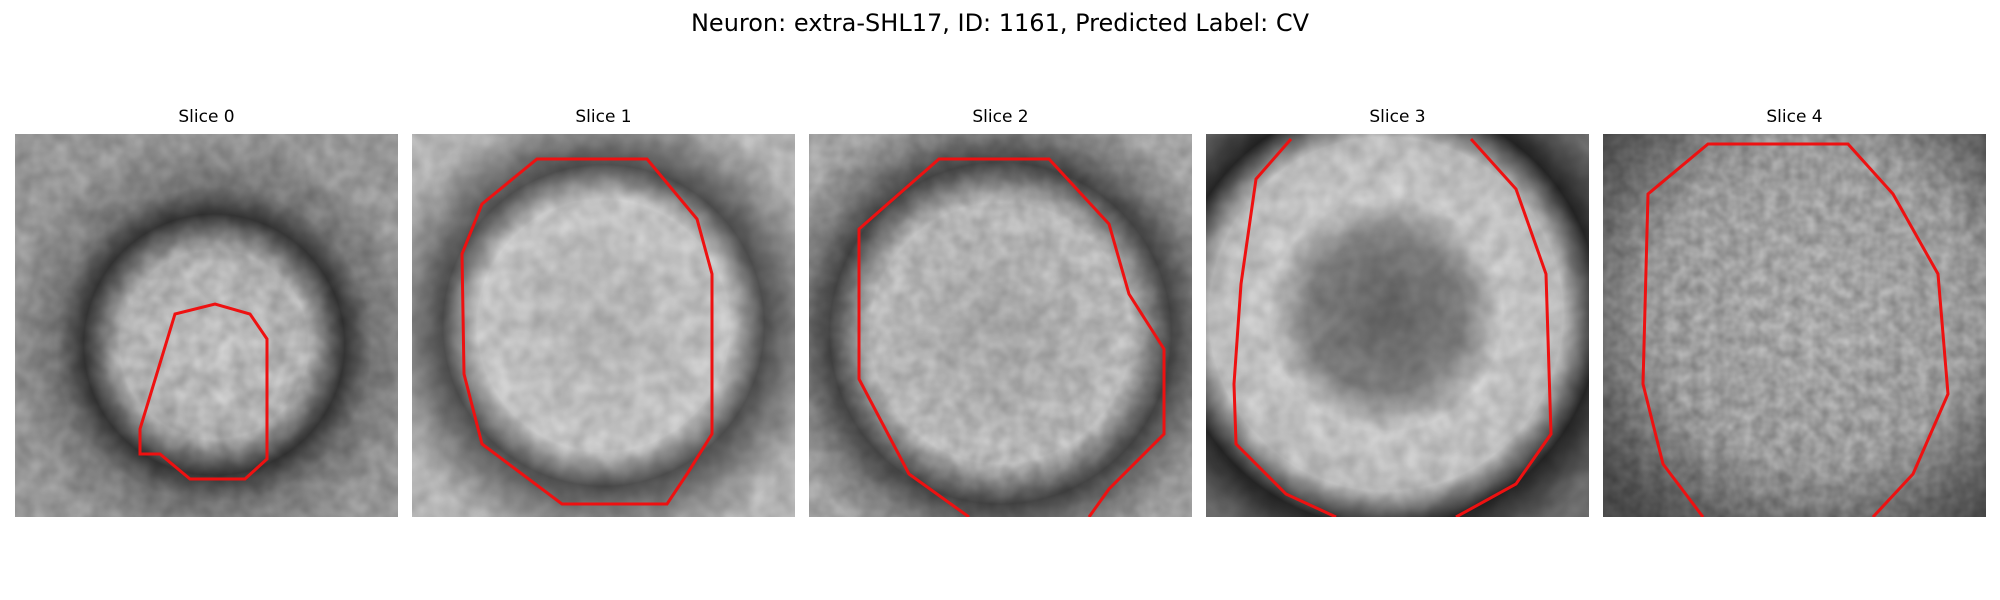 This screenshot has height=600, width=2000. I want to click on slice-title-4: Slice 4, so click(1794, 117).